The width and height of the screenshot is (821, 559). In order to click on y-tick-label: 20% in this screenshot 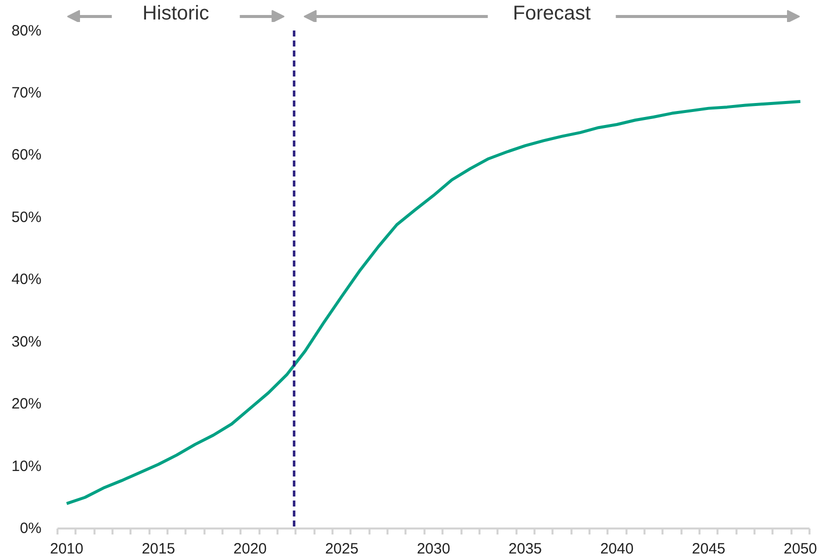, I will do `click(26, 404)`.